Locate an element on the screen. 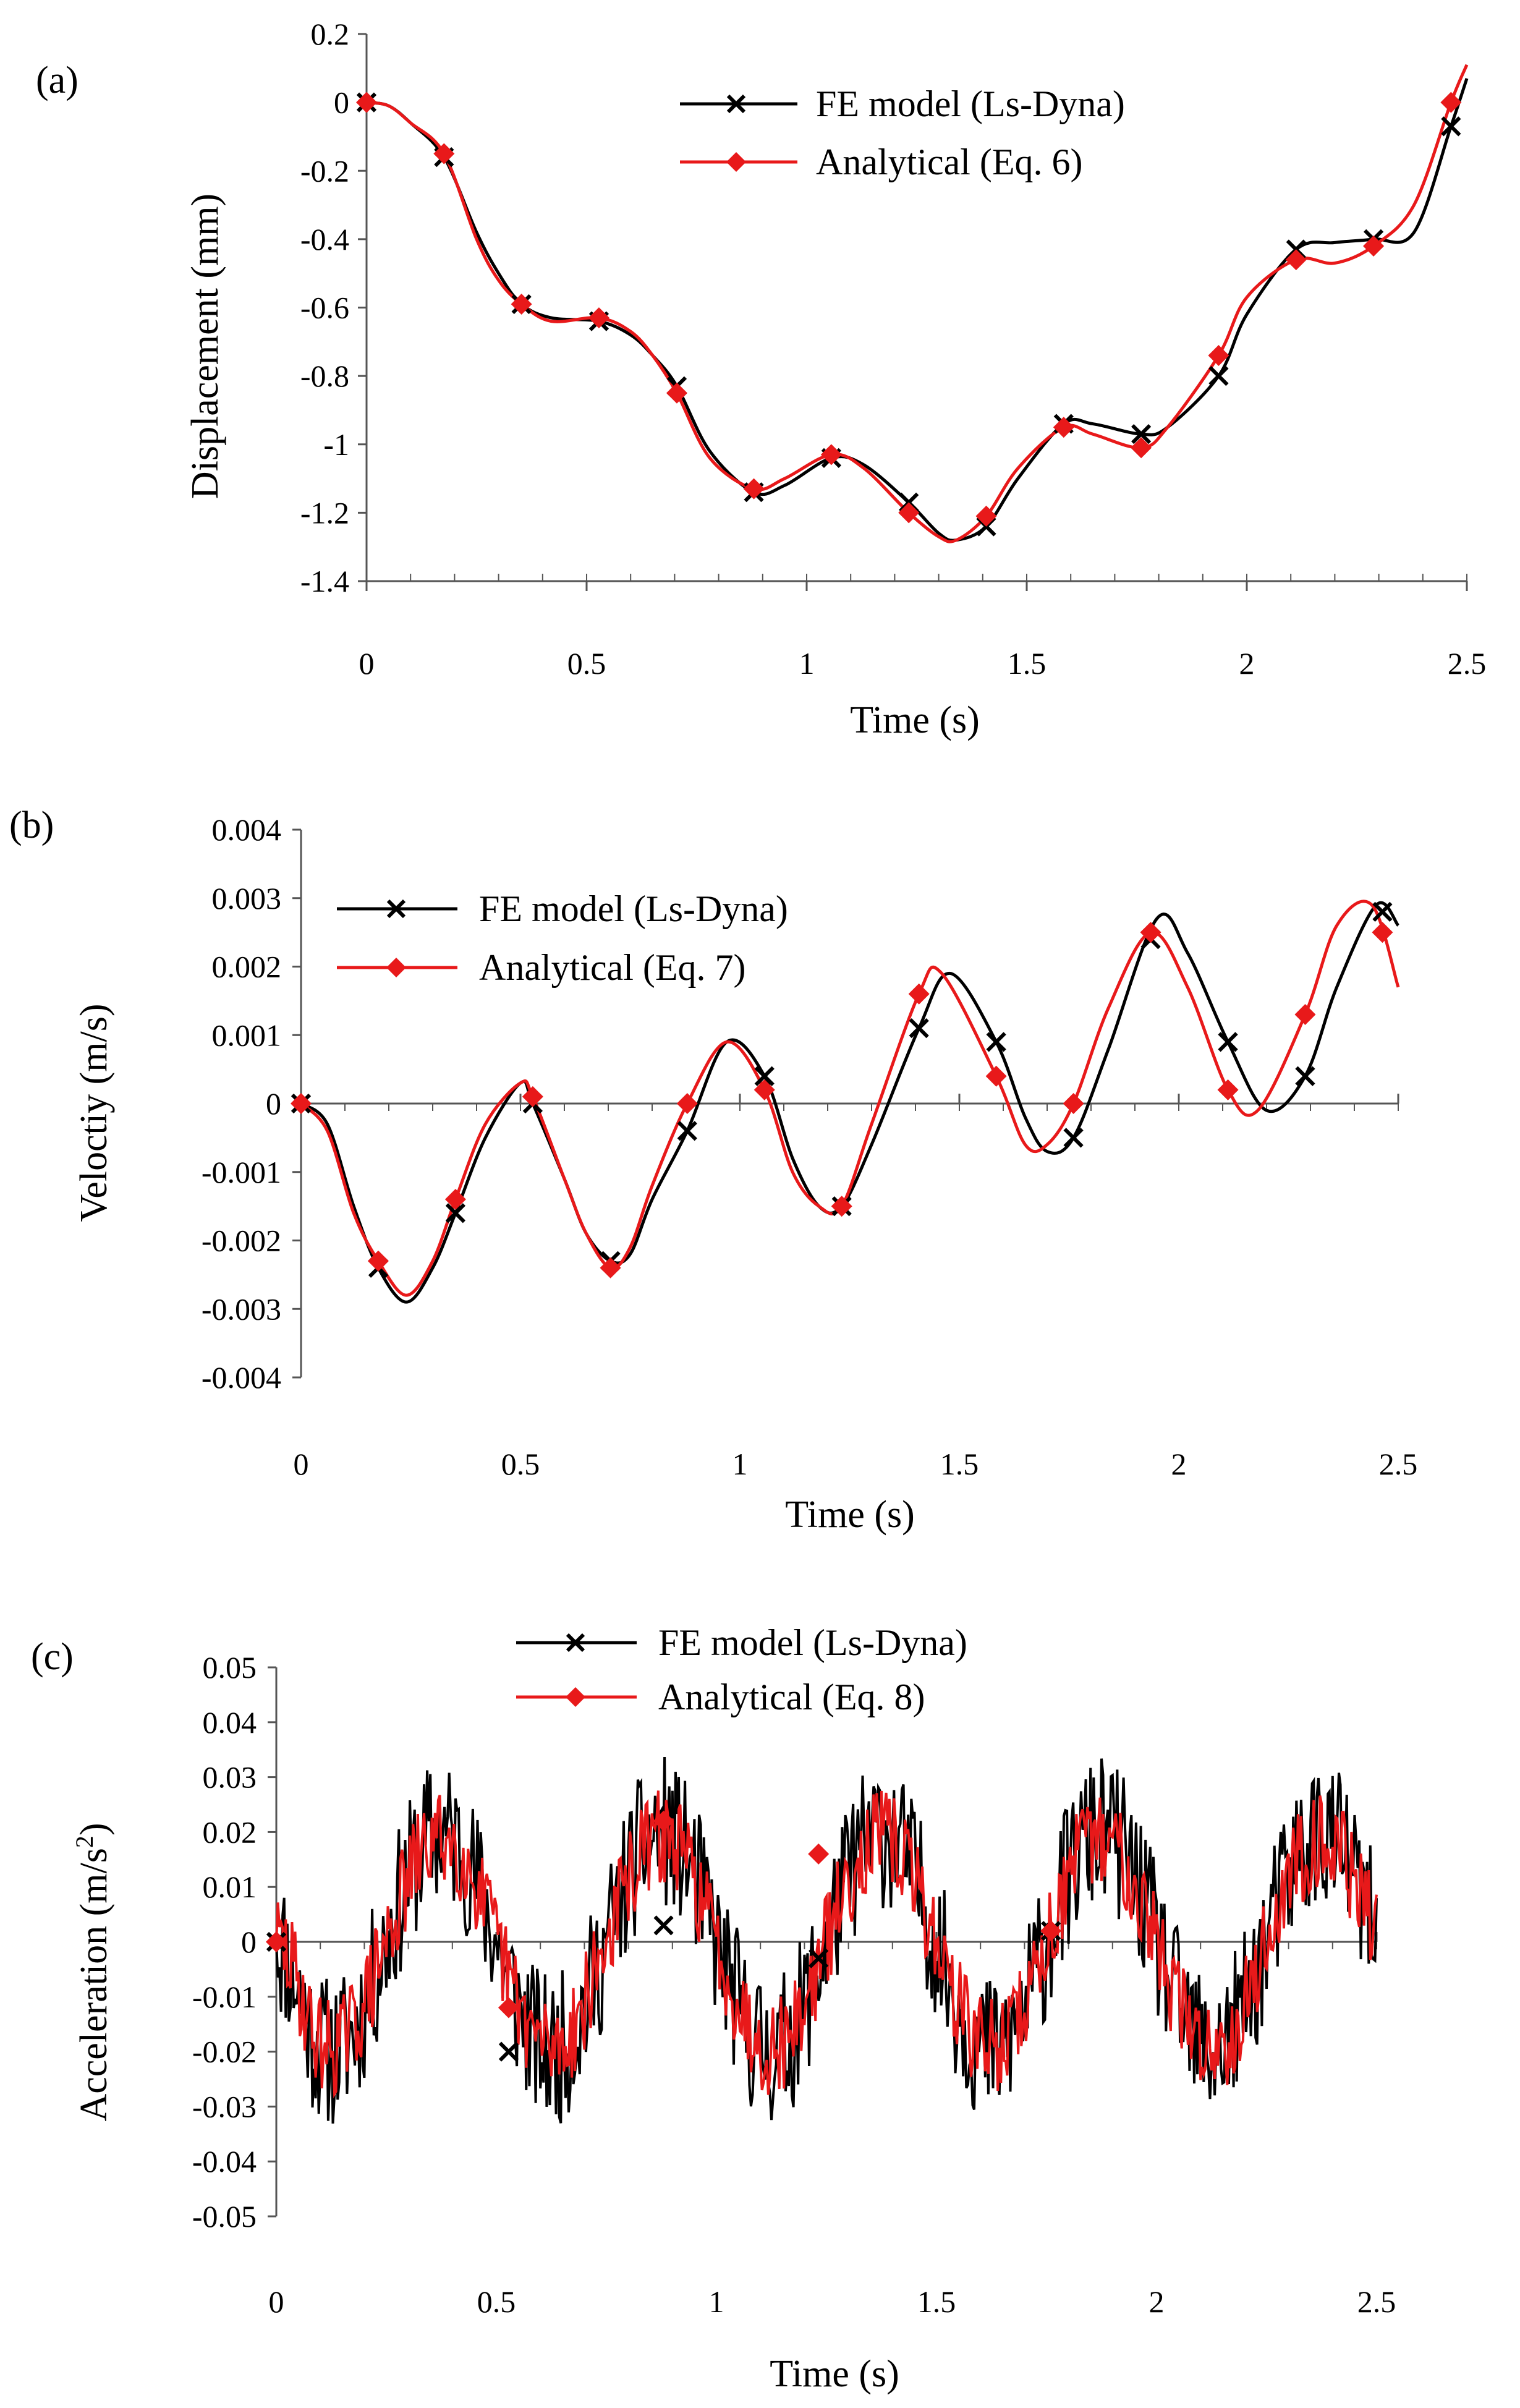  panel-label-a: (a) is located at coordinates (57, 80).